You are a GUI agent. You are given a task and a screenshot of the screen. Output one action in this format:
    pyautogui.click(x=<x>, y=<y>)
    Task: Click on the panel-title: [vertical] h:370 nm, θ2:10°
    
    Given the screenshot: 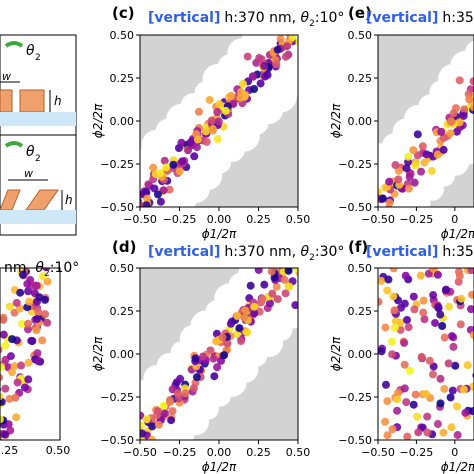 What is the action you would take?
    pyautogui.click(x=246, y=19)
    